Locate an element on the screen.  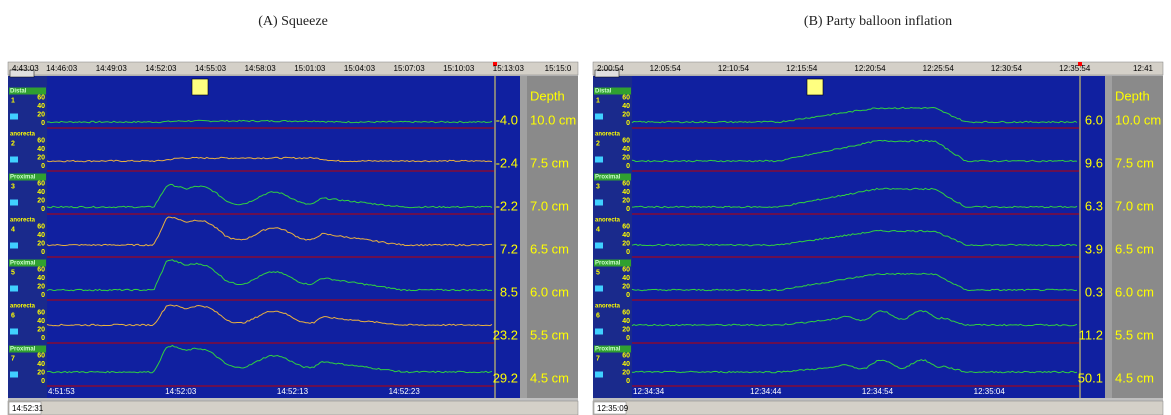
reading: 6.0 is located at coordinates (1094, 119).